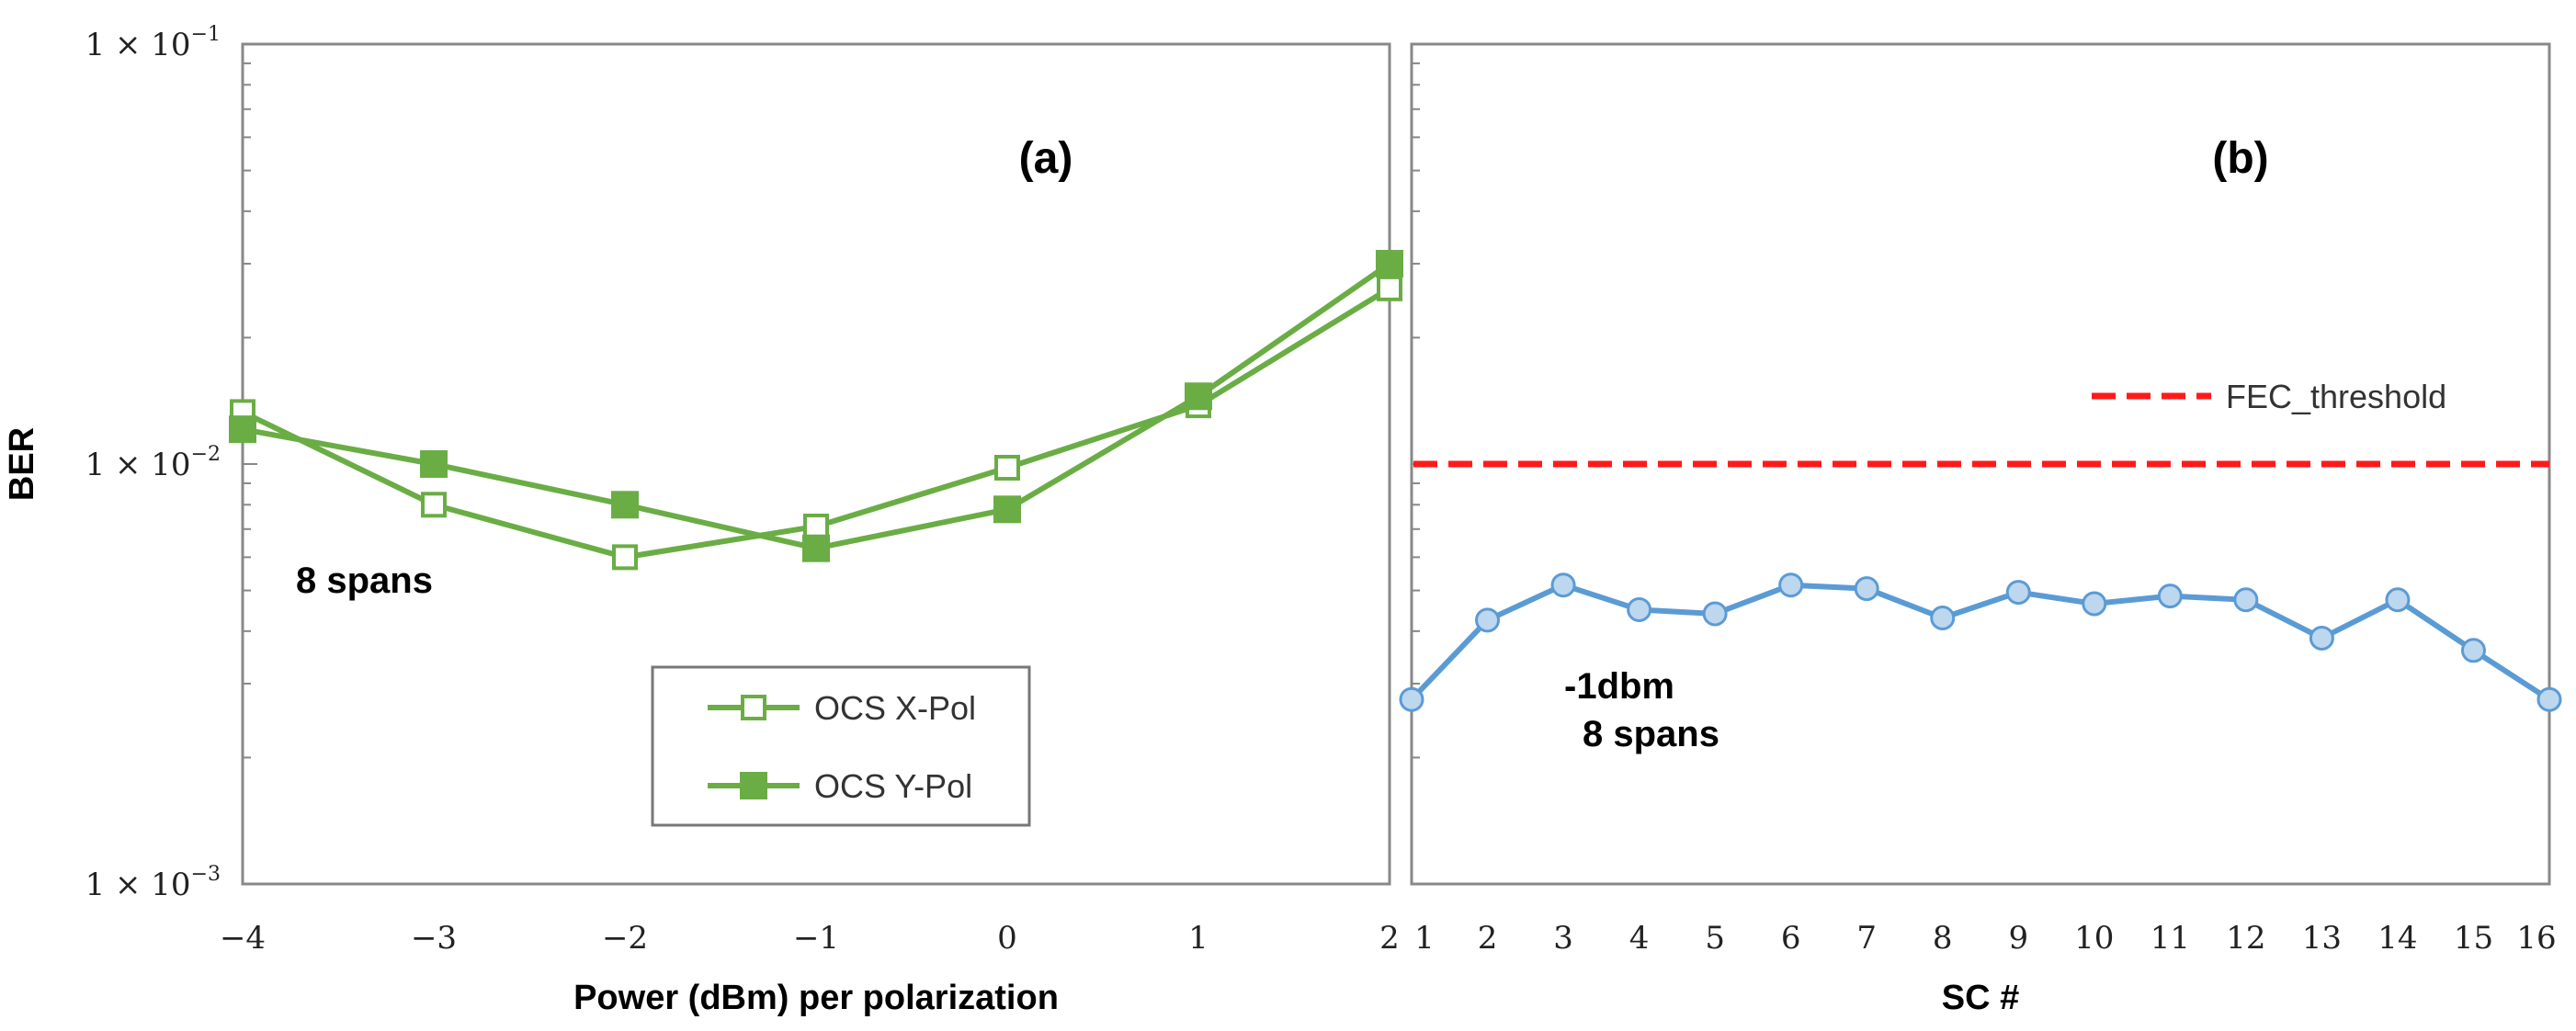 The image size is (2576, 1031). What do you see at coordinates (2336, 396) in the screenshot?
I see `legend-fec-label: FEC_threshold` at bounding box center [2336, 396].